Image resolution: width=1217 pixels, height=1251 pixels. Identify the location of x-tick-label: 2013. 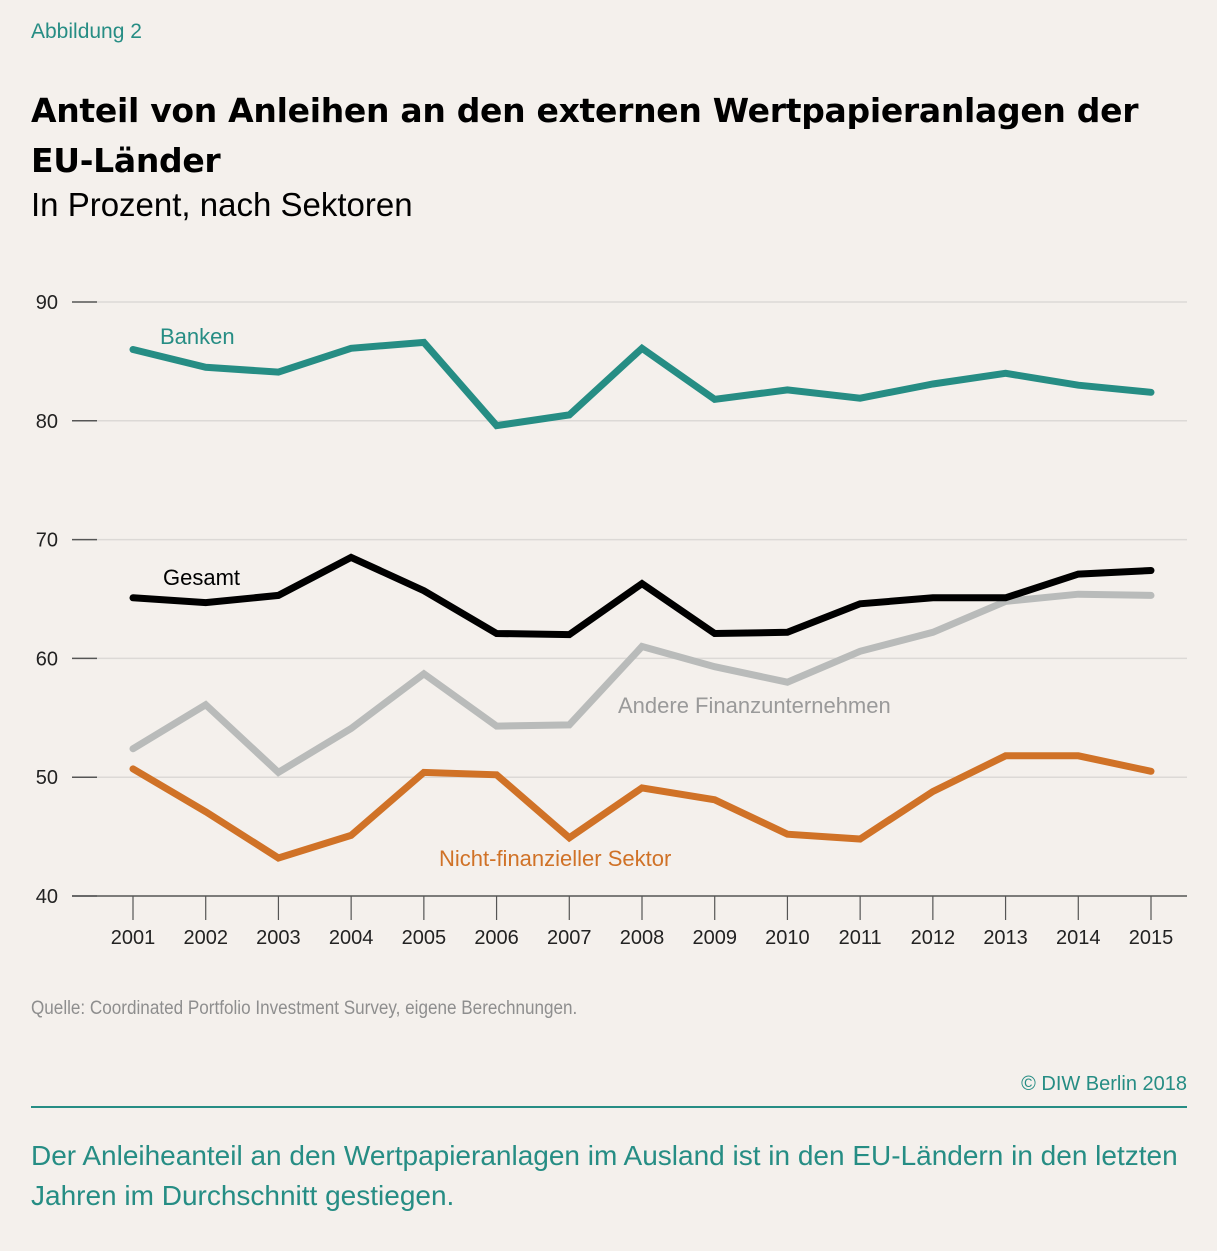
(1005, 938).